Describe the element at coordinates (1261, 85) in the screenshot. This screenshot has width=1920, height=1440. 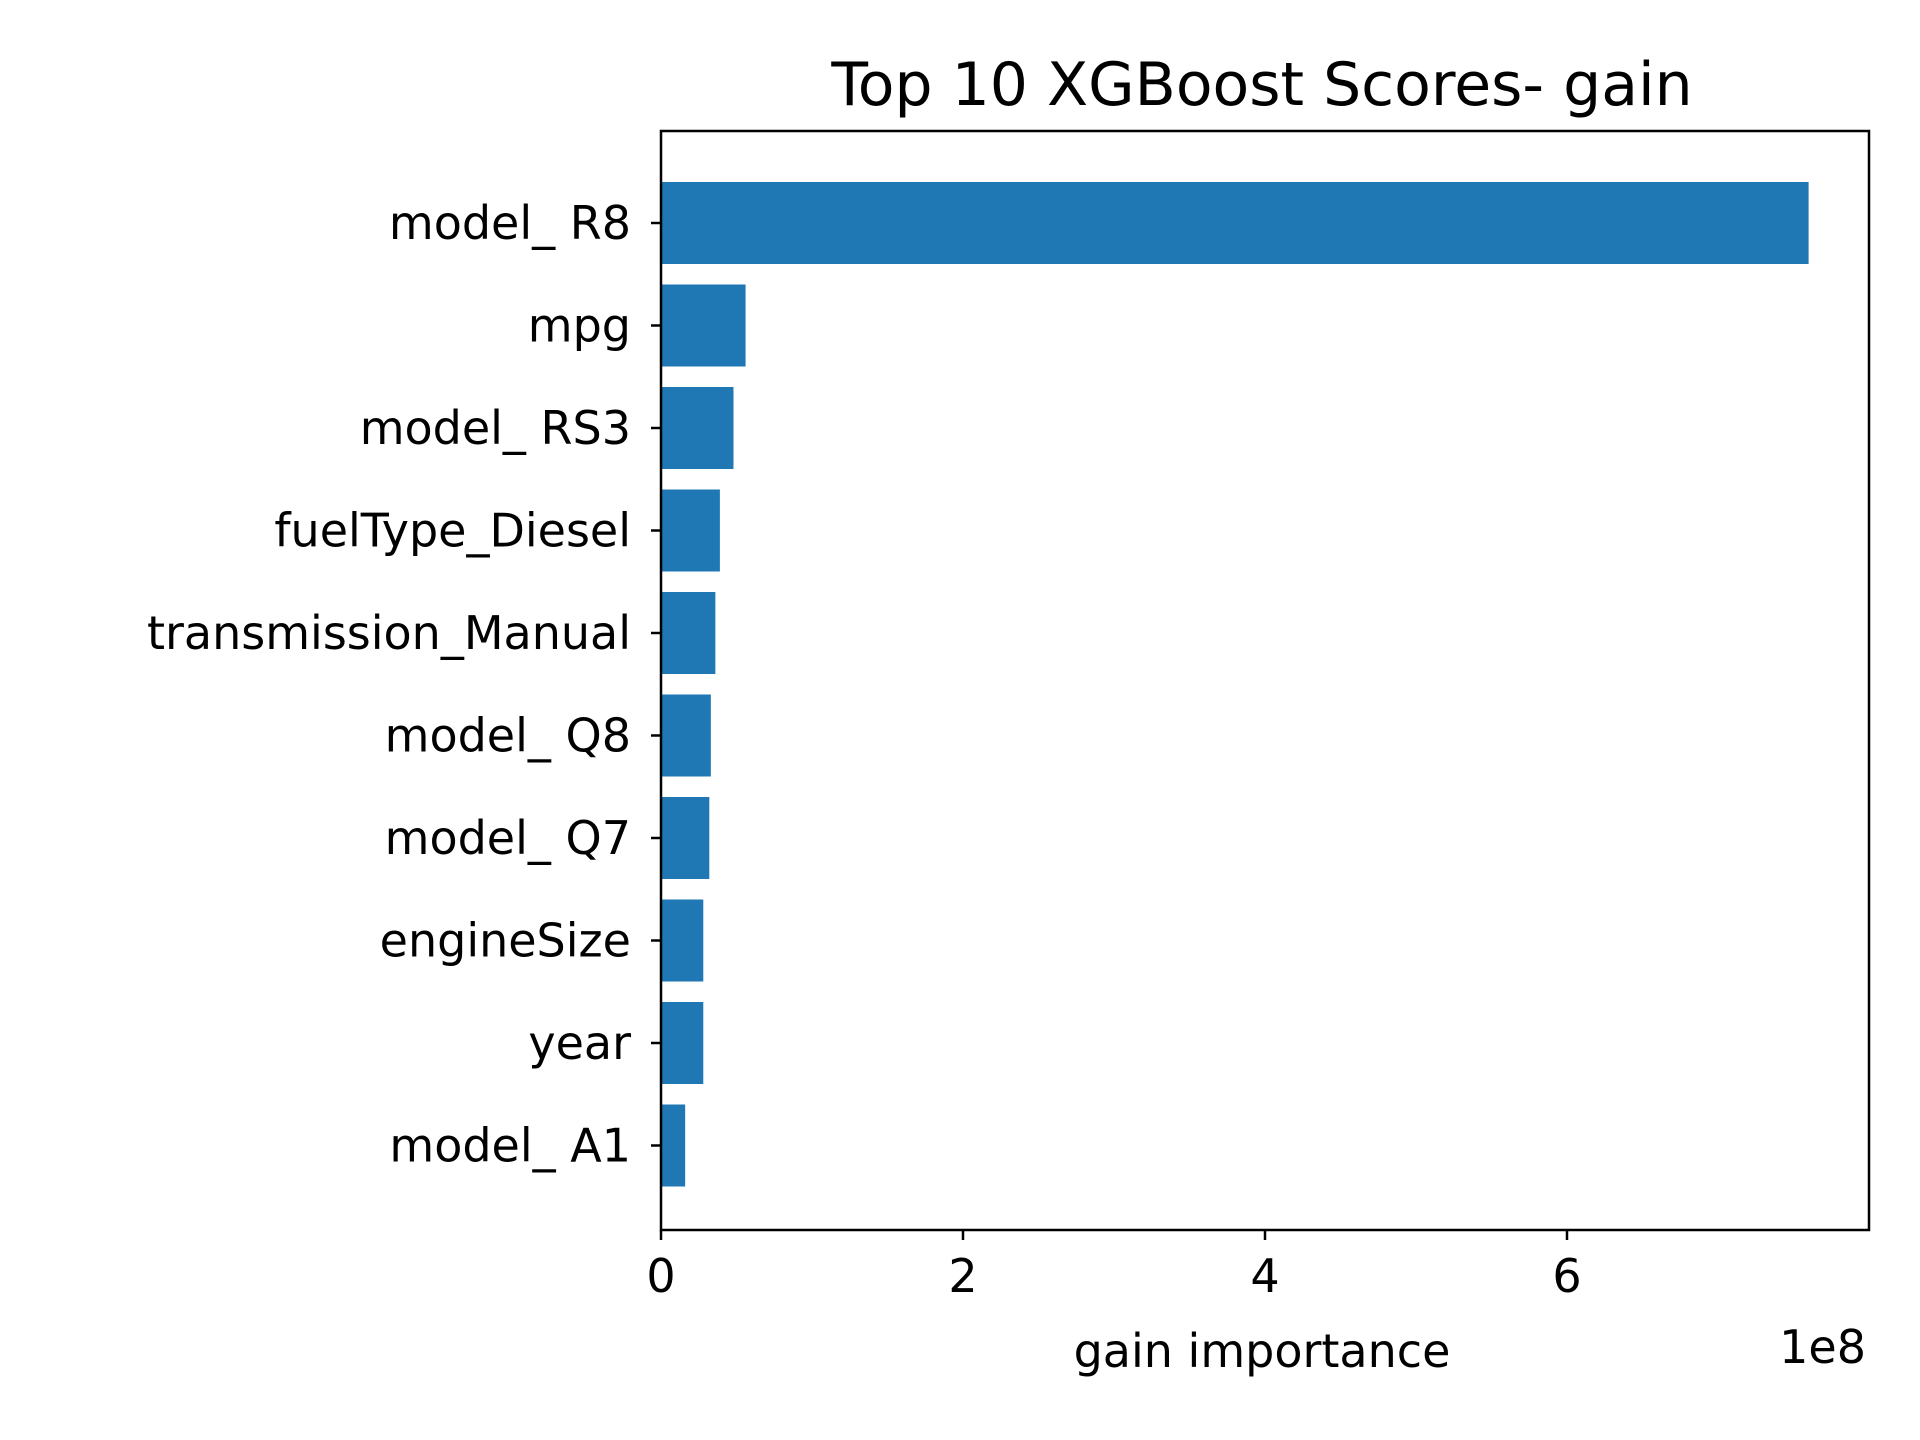
I see `chart-title: Top 10 XGBoost Scores- gain` at that location.